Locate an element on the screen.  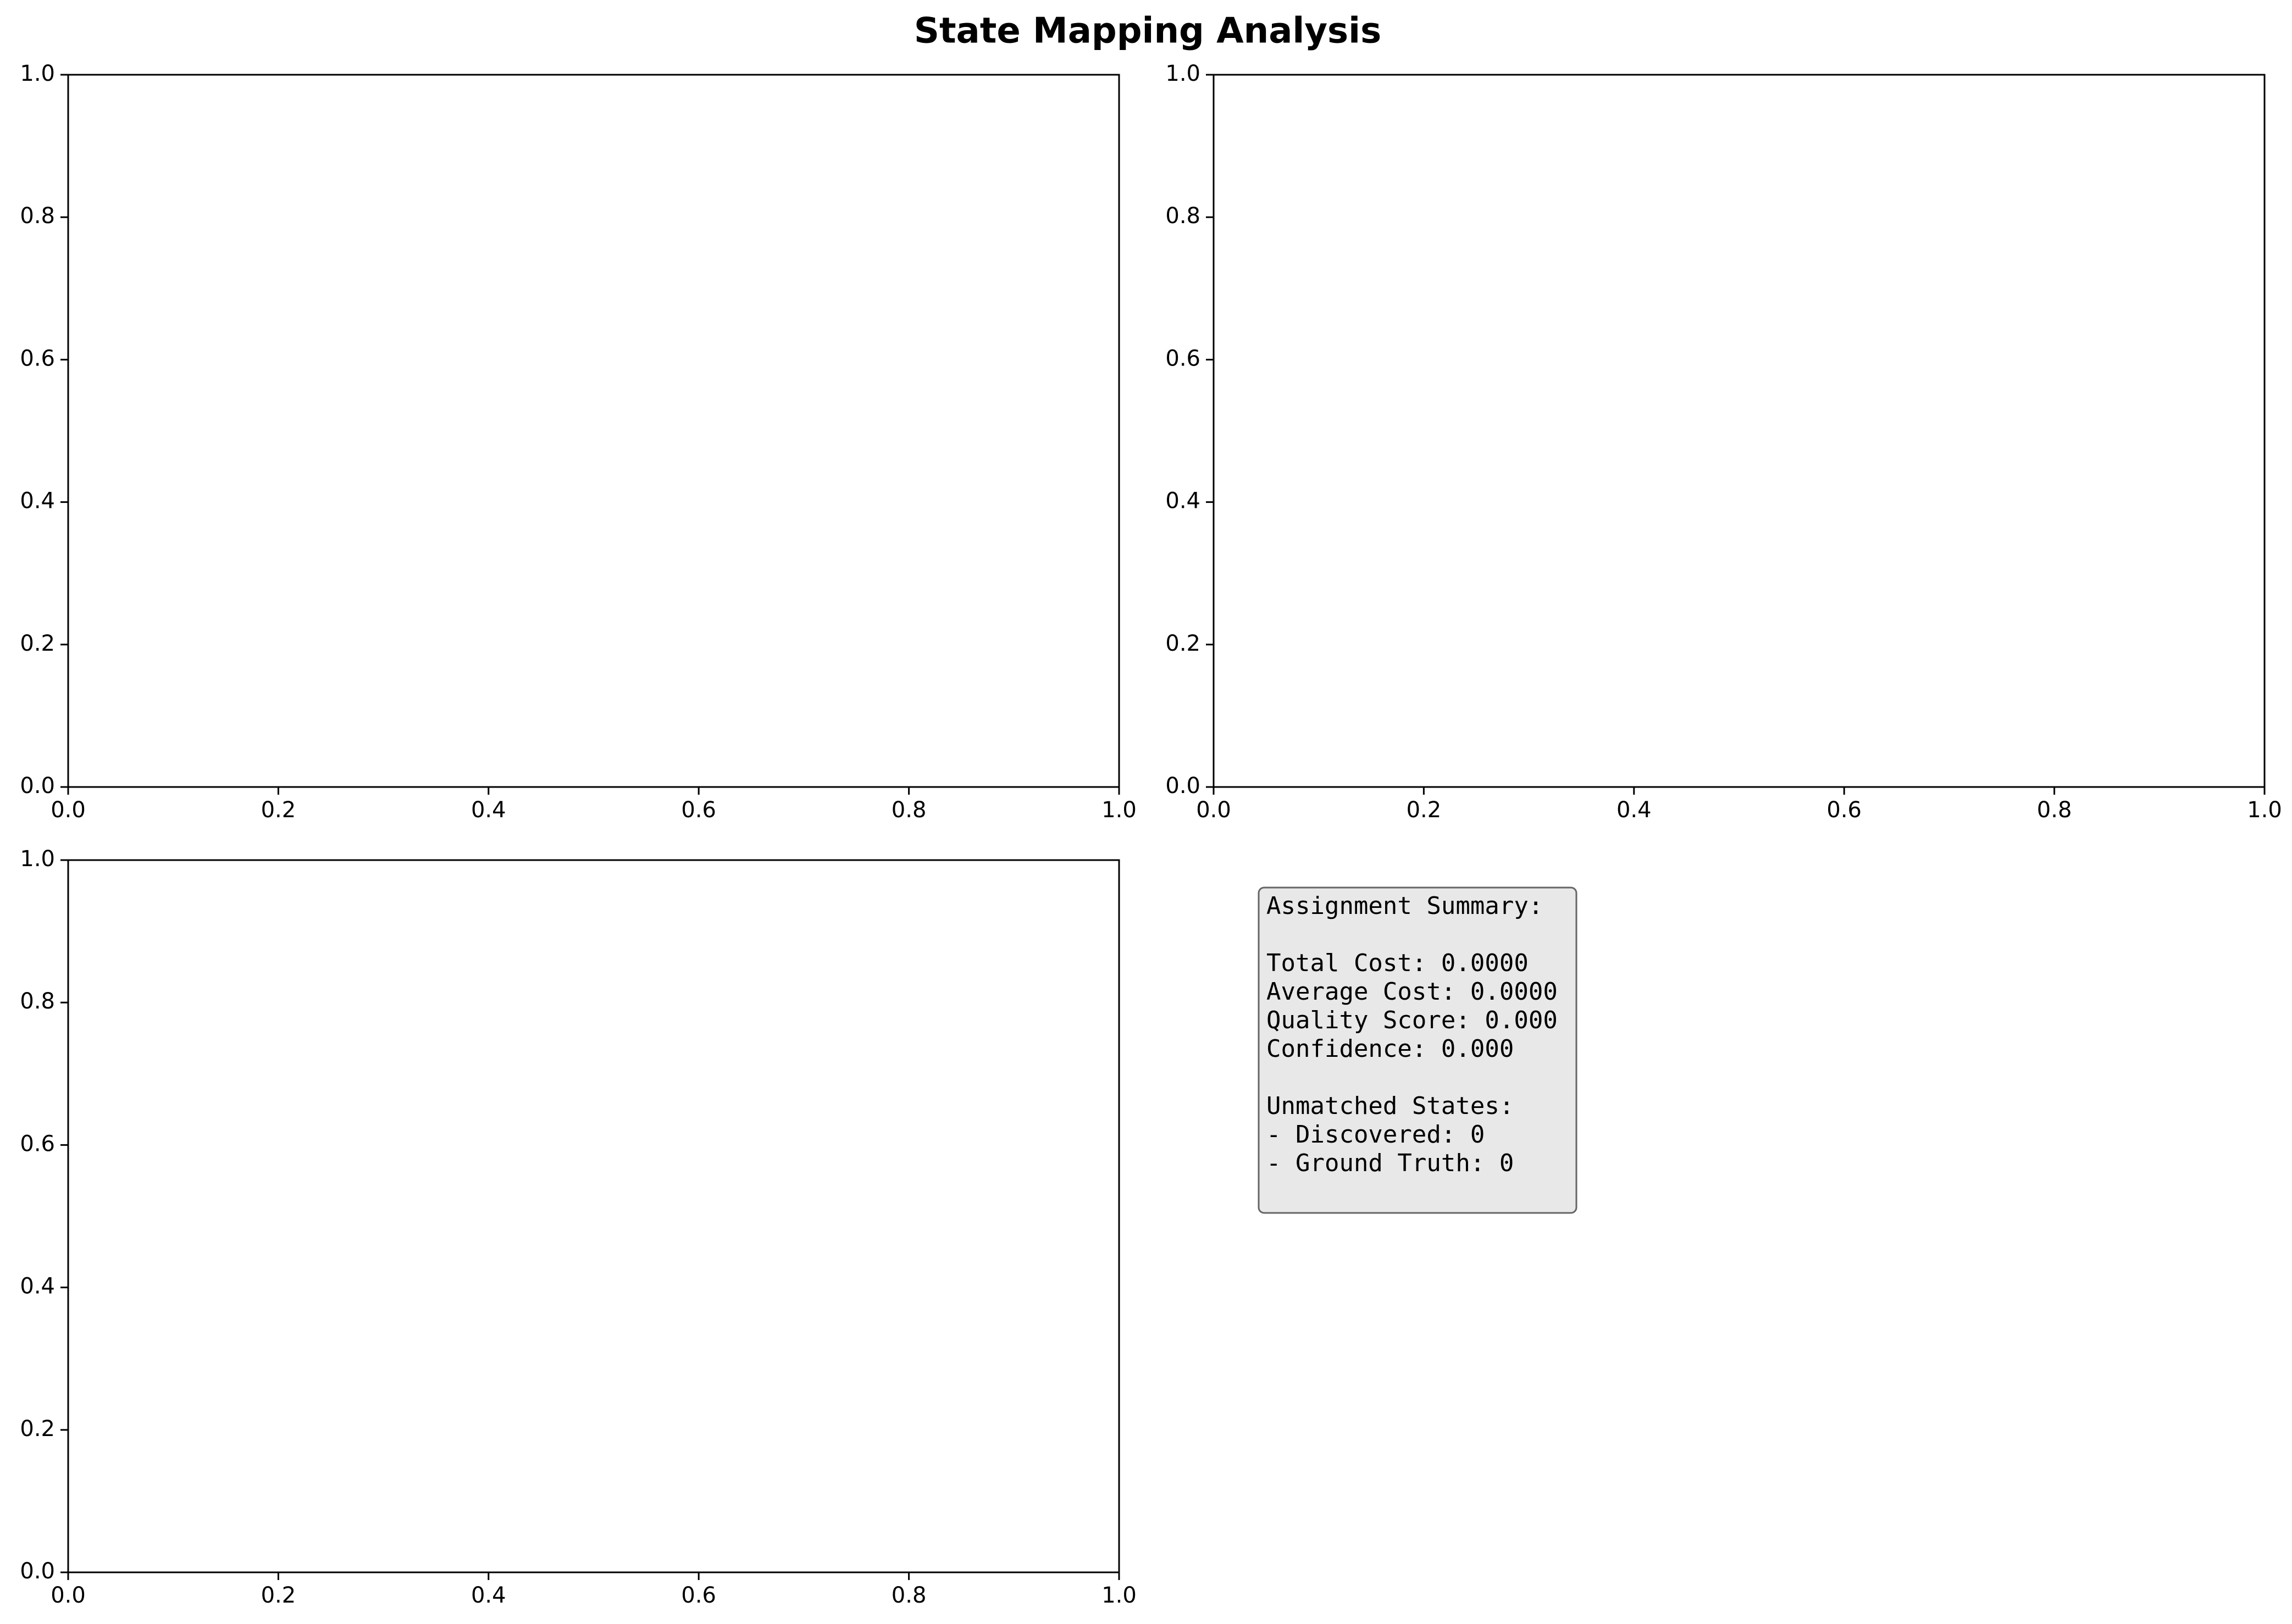
summary-box is located at coordinates (1417, 1050).